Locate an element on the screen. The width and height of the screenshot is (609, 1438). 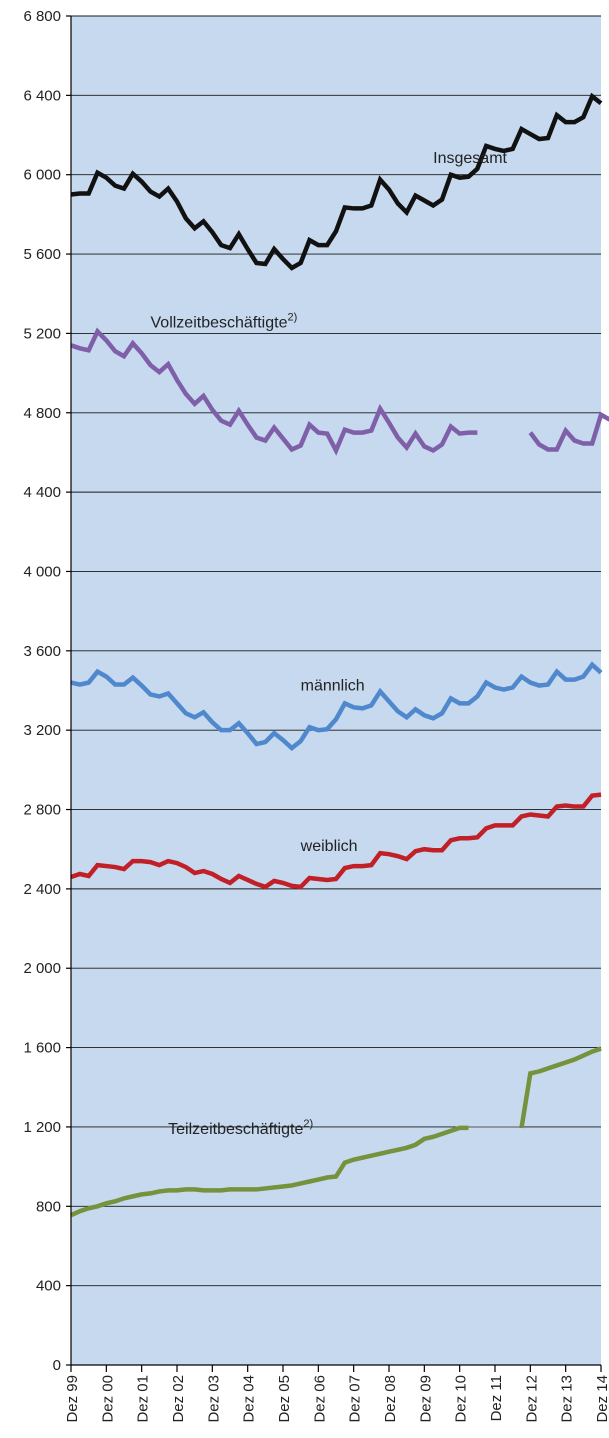
y-tick-label: 5 600 is located at coordinates (42, 254).